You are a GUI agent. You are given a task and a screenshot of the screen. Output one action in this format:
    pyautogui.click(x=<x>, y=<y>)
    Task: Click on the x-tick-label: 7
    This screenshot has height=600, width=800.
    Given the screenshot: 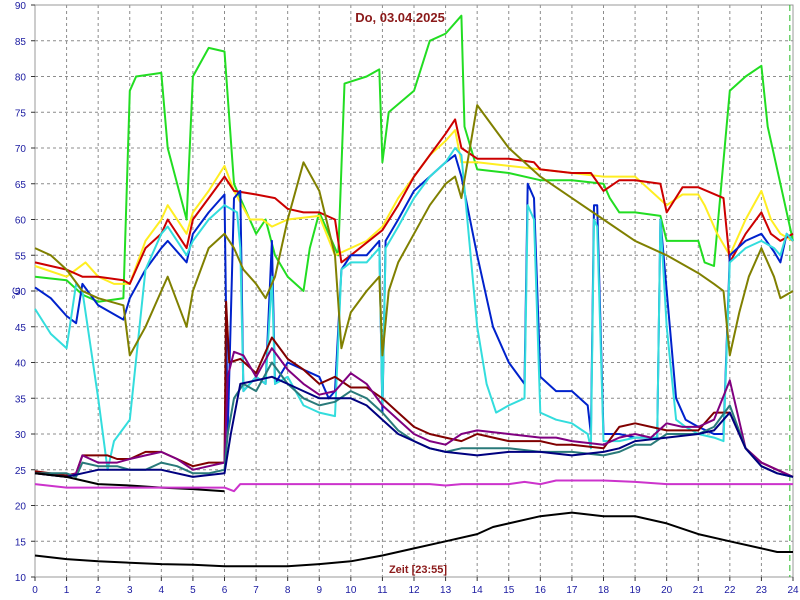 What is the action you would take?
    pyautogui.click(x=256, y=590)
    